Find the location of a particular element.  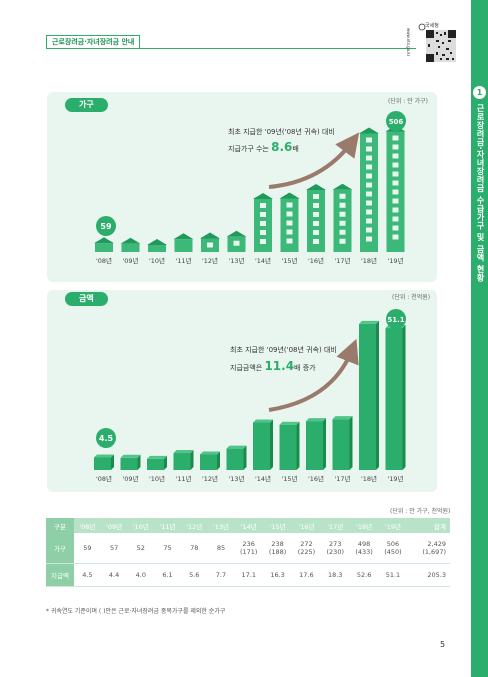

amount-tick-label-11: '19년 is located at coordinates (395, 478).